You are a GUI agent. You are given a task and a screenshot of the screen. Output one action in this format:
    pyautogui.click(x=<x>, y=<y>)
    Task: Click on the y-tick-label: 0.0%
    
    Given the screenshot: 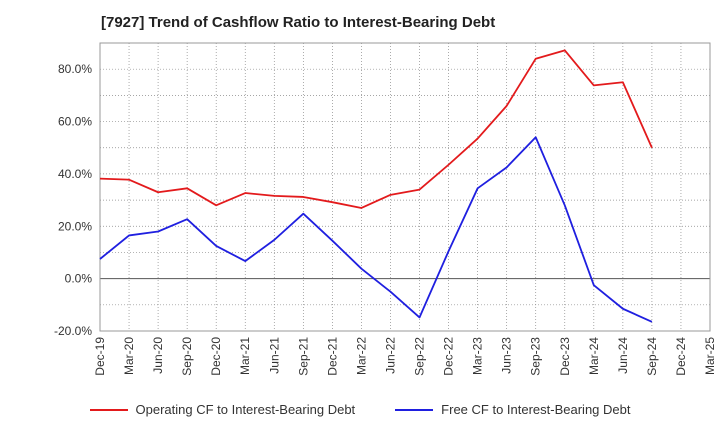 What is the action you would take?
    pyautogui.click(x=79, y=279)
    